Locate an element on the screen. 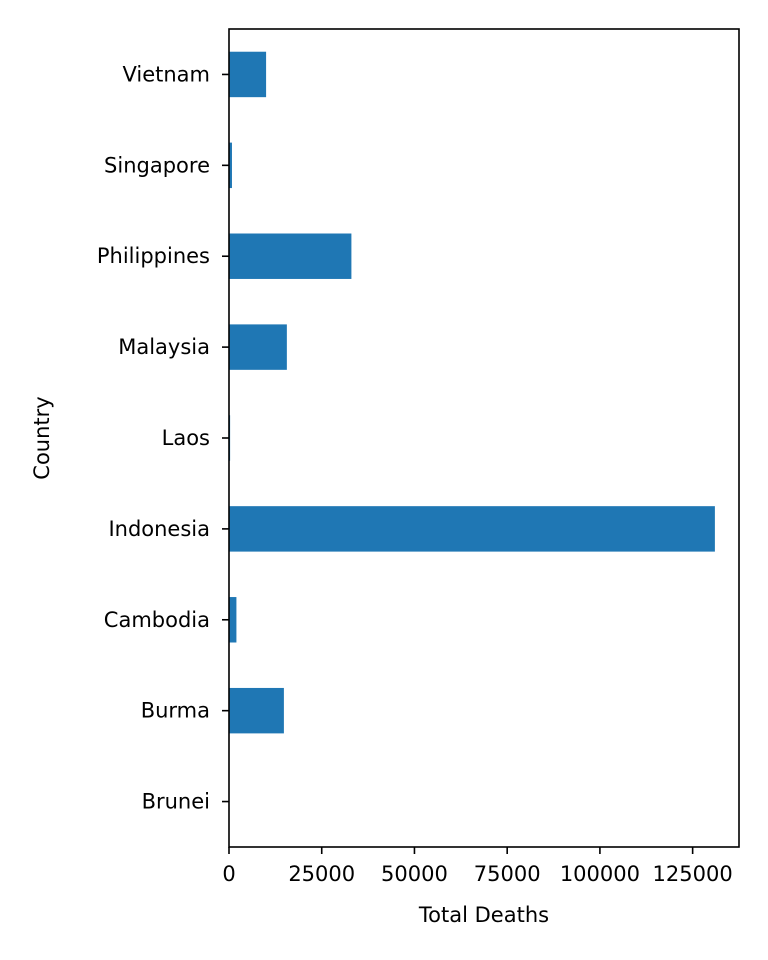 This screenshot has width=768, height=960. bar-malaysia is located at coordinates (258, 347).